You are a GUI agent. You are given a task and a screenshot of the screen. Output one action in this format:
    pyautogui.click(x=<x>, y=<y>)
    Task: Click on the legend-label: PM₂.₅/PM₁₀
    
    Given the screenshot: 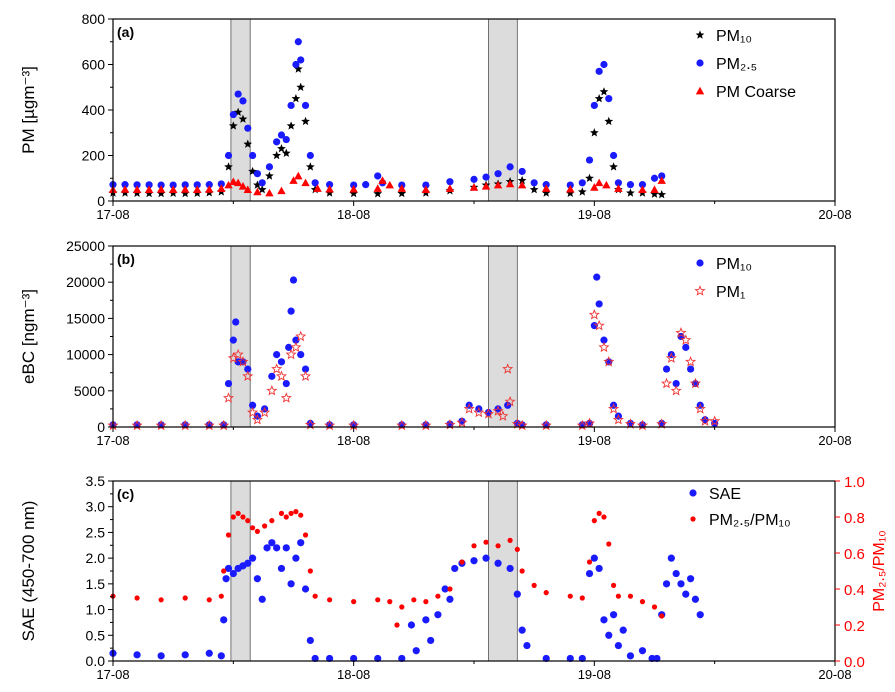 What is the action you would take?
    pyautogui.click(x=750, y=520)
    